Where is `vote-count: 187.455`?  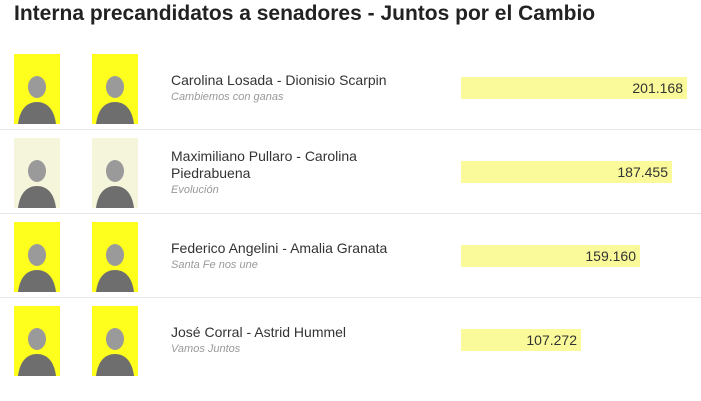 vote-count: 187.455 is located at coordinates (642, 172).